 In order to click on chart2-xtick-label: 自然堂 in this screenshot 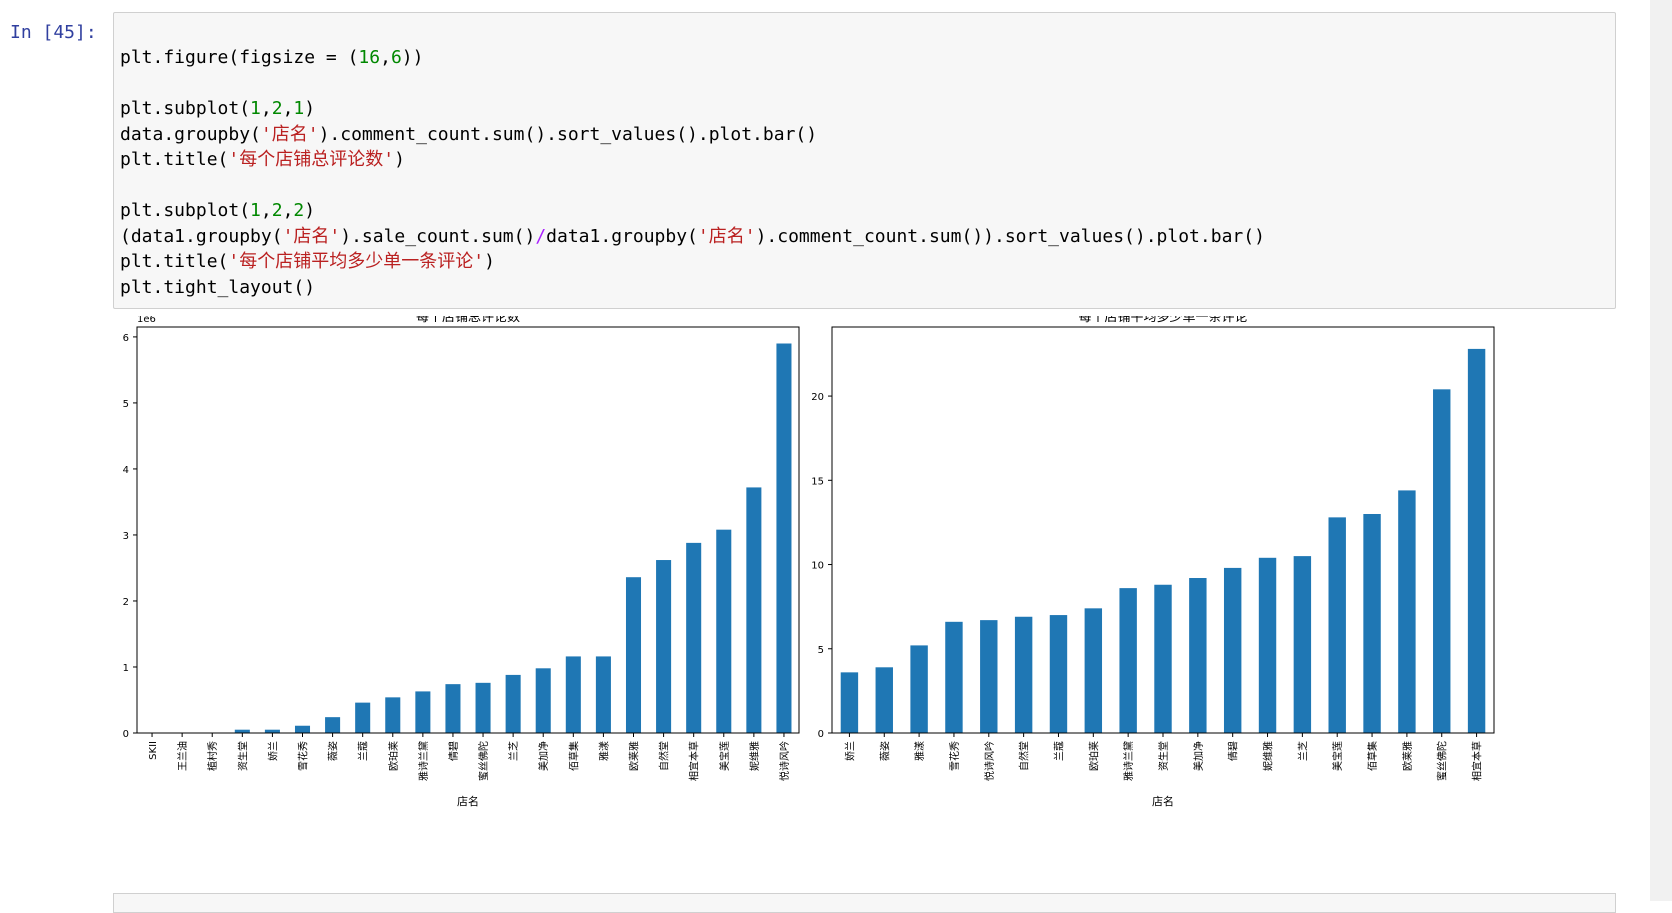, I will do `click(1024, 756)`.